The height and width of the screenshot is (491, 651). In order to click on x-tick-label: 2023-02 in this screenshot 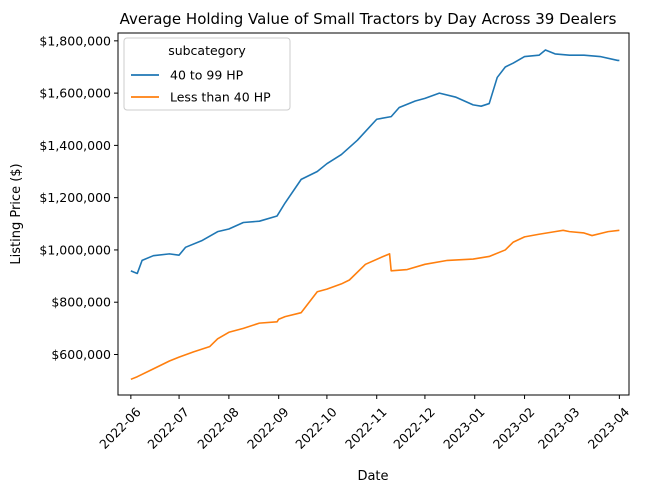, I will do `click(514, 428)`.